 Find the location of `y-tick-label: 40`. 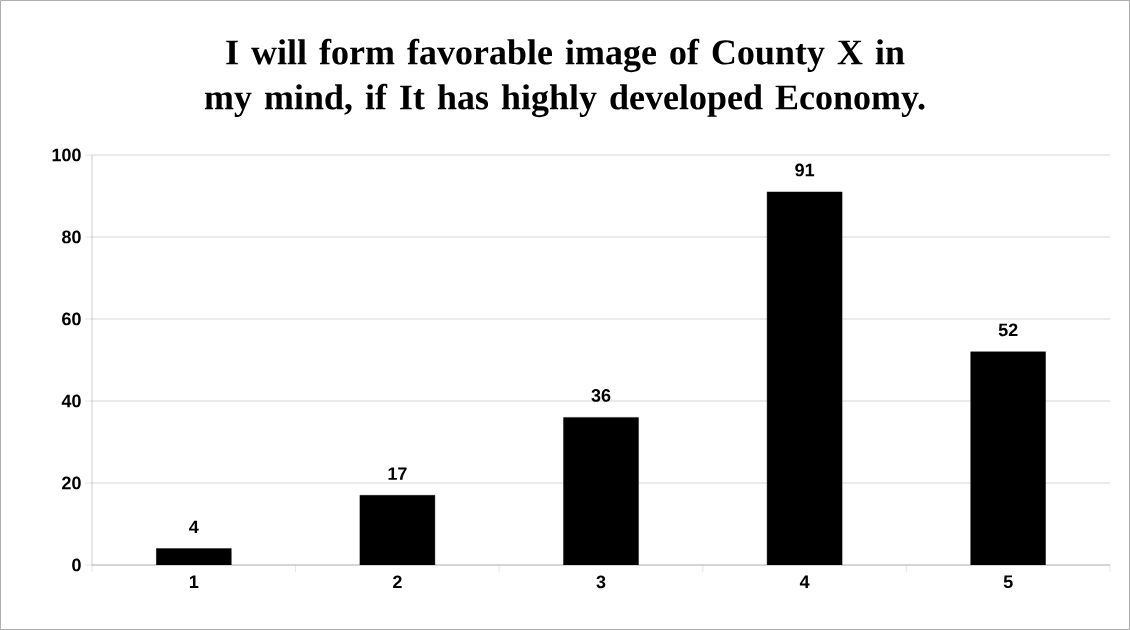

y-tick-label: 40 is located at coordinates (71, 401).